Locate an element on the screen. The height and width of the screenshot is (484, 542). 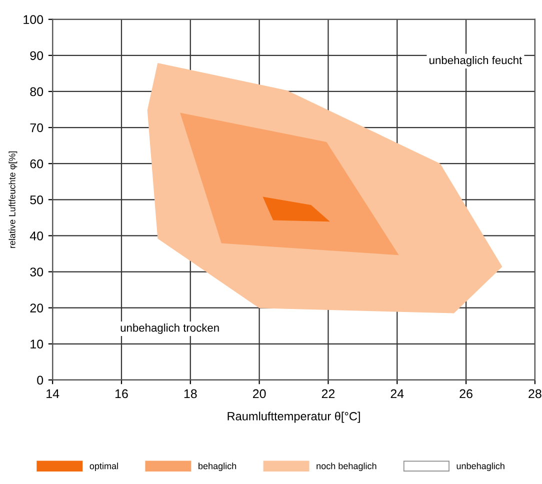
y-tick-label: 60 is located at coordinates (37, 163).